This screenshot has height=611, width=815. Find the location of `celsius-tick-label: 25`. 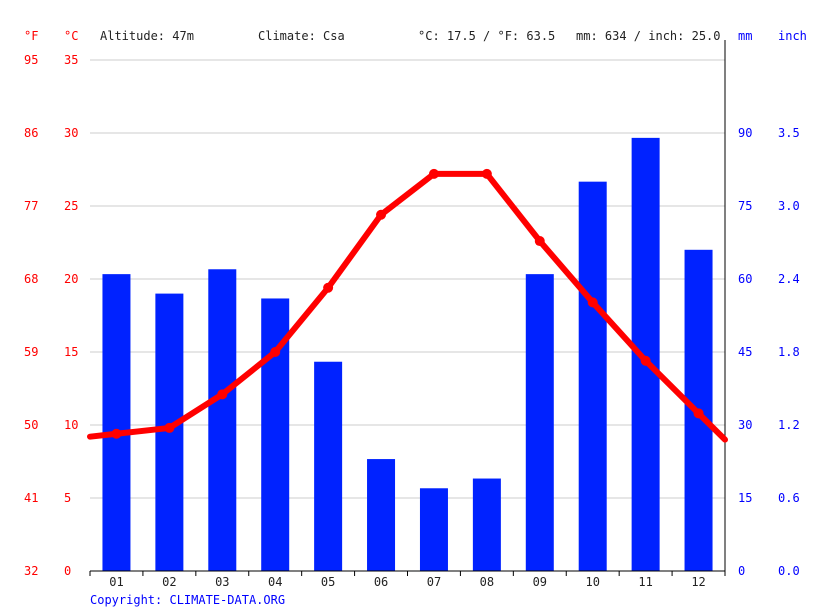

celsius-tick-label: 25 is located at coordinates (71, 206).